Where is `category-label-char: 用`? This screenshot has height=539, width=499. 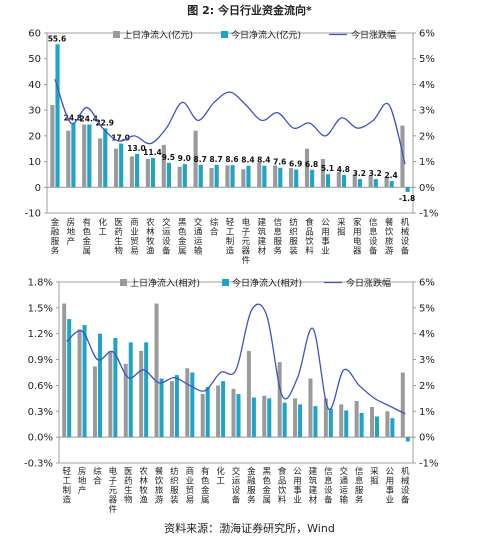 category-label-char: 用 is located at coordinates (357, 233).